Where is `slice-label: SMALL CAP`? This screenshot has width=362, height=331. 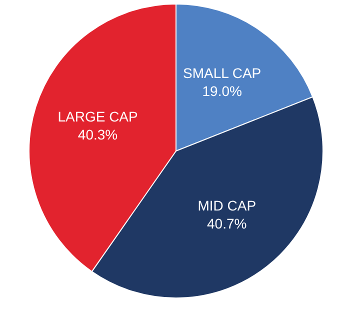
slice-label: SMALL CAP is located at coordinates (222, 73).